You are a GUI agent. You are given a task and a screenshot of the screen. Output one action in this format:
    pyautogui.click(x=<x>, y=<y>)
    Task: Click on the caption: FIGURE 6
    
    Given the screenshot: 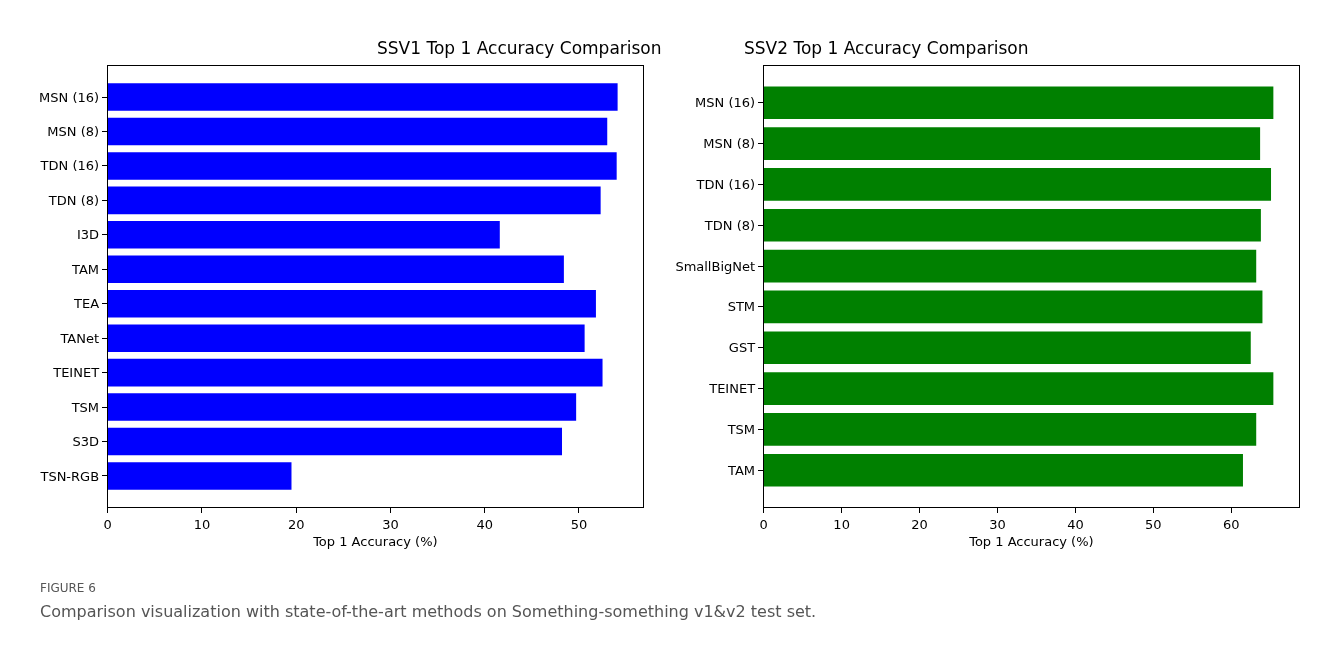 What is the action you would take?
    pyautogui.click(x=68, y=588)
    